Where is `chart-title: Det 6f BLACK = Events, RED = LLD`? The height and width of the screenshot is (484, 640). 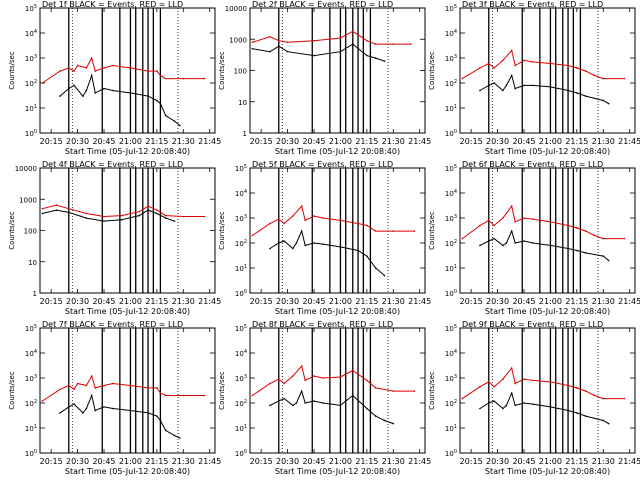 chart-title: Det 6f BLACK = Events, RED = LLD is located at coordinates (532, 164).